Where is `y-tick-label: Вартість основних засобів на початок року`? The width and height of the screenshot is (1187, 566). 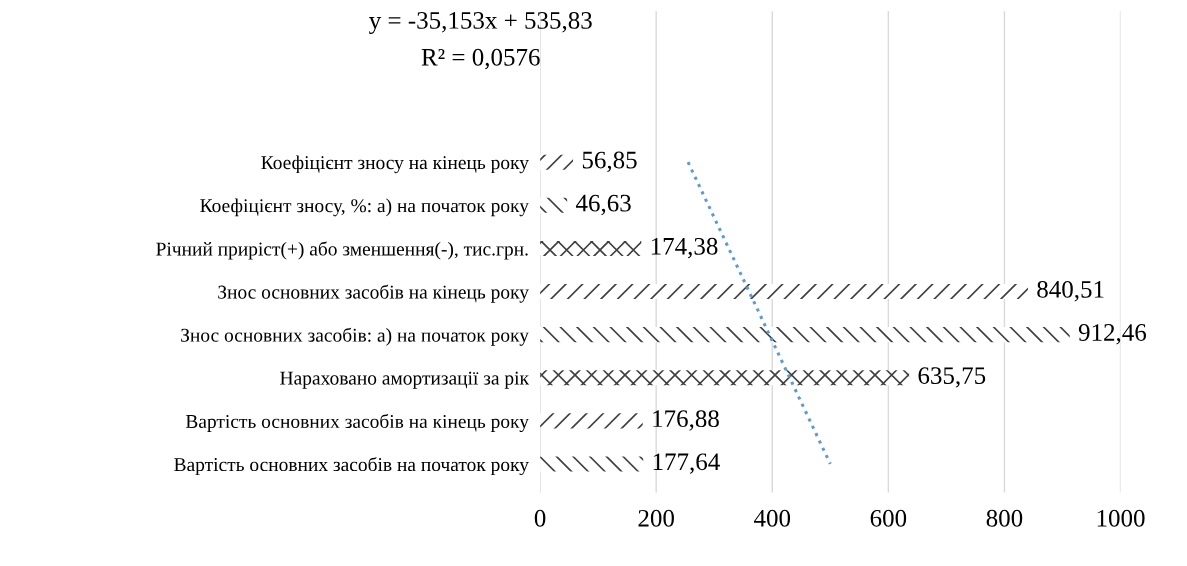 y-tick-label: Вартість основних засобів на початок року is located at coordinates (351, 466).